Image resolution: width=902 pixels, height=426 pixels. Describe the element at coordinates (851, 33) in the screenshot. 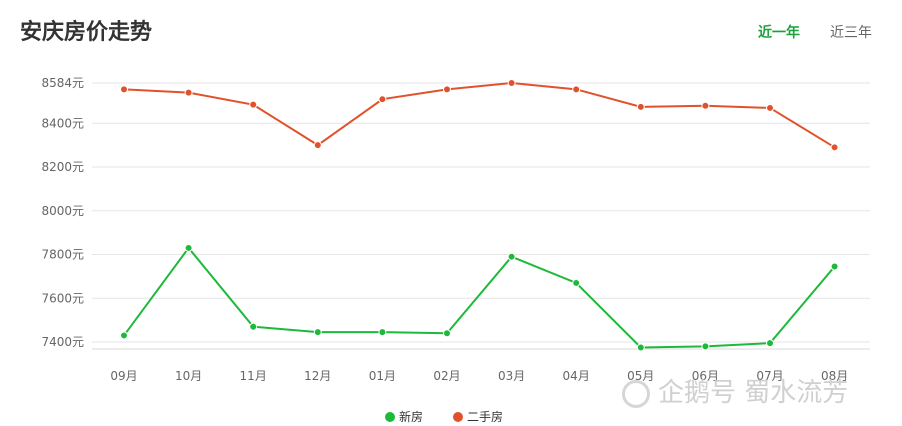

I see `tab-three-years: 近三年` at that location.